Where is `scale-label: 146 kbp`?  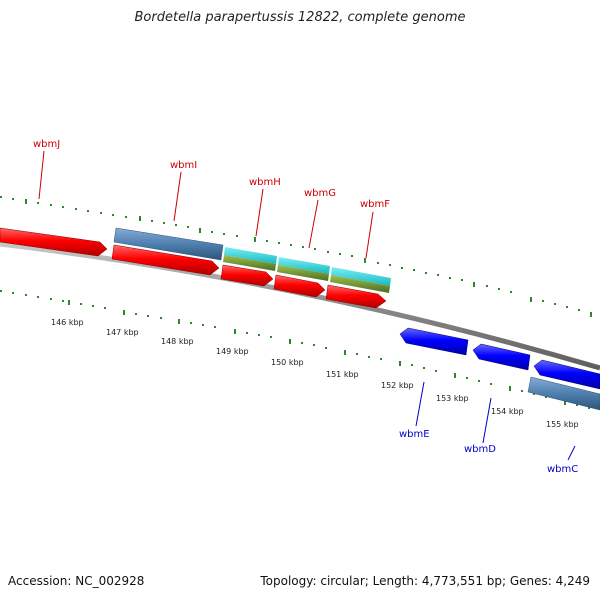 scale-label: 146 kbp is located at coordinates (67, 322).